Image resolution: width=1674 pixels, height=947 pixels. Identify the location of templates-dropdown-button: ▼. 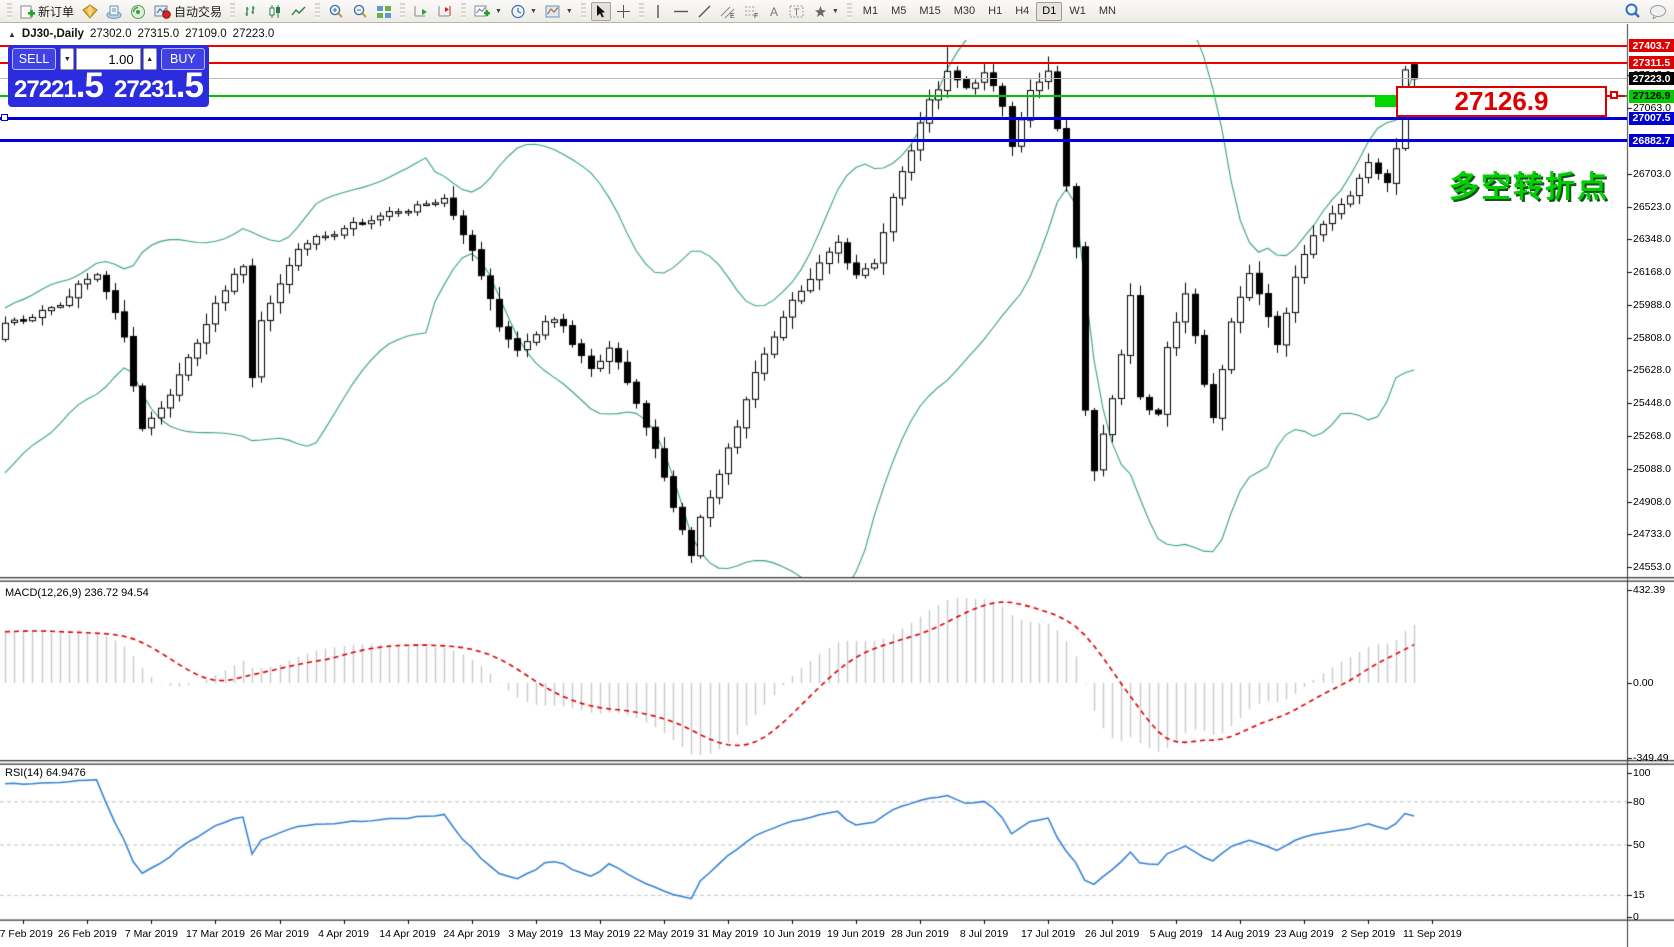
(559, 11).